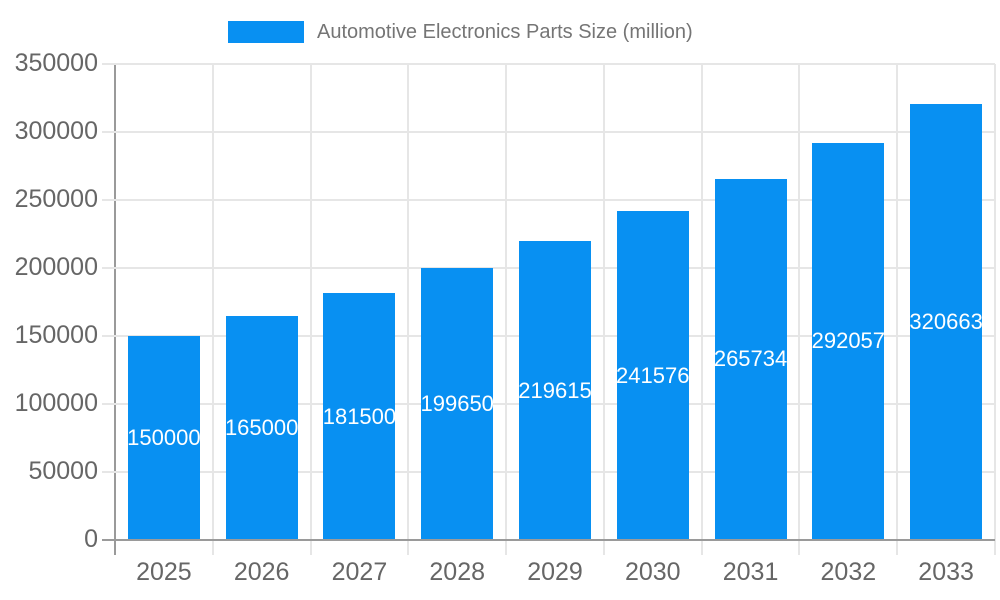 Image resolution: width=1000 pixels, height=600 pixels. I want to click on bar-2027, so click(359, 416).